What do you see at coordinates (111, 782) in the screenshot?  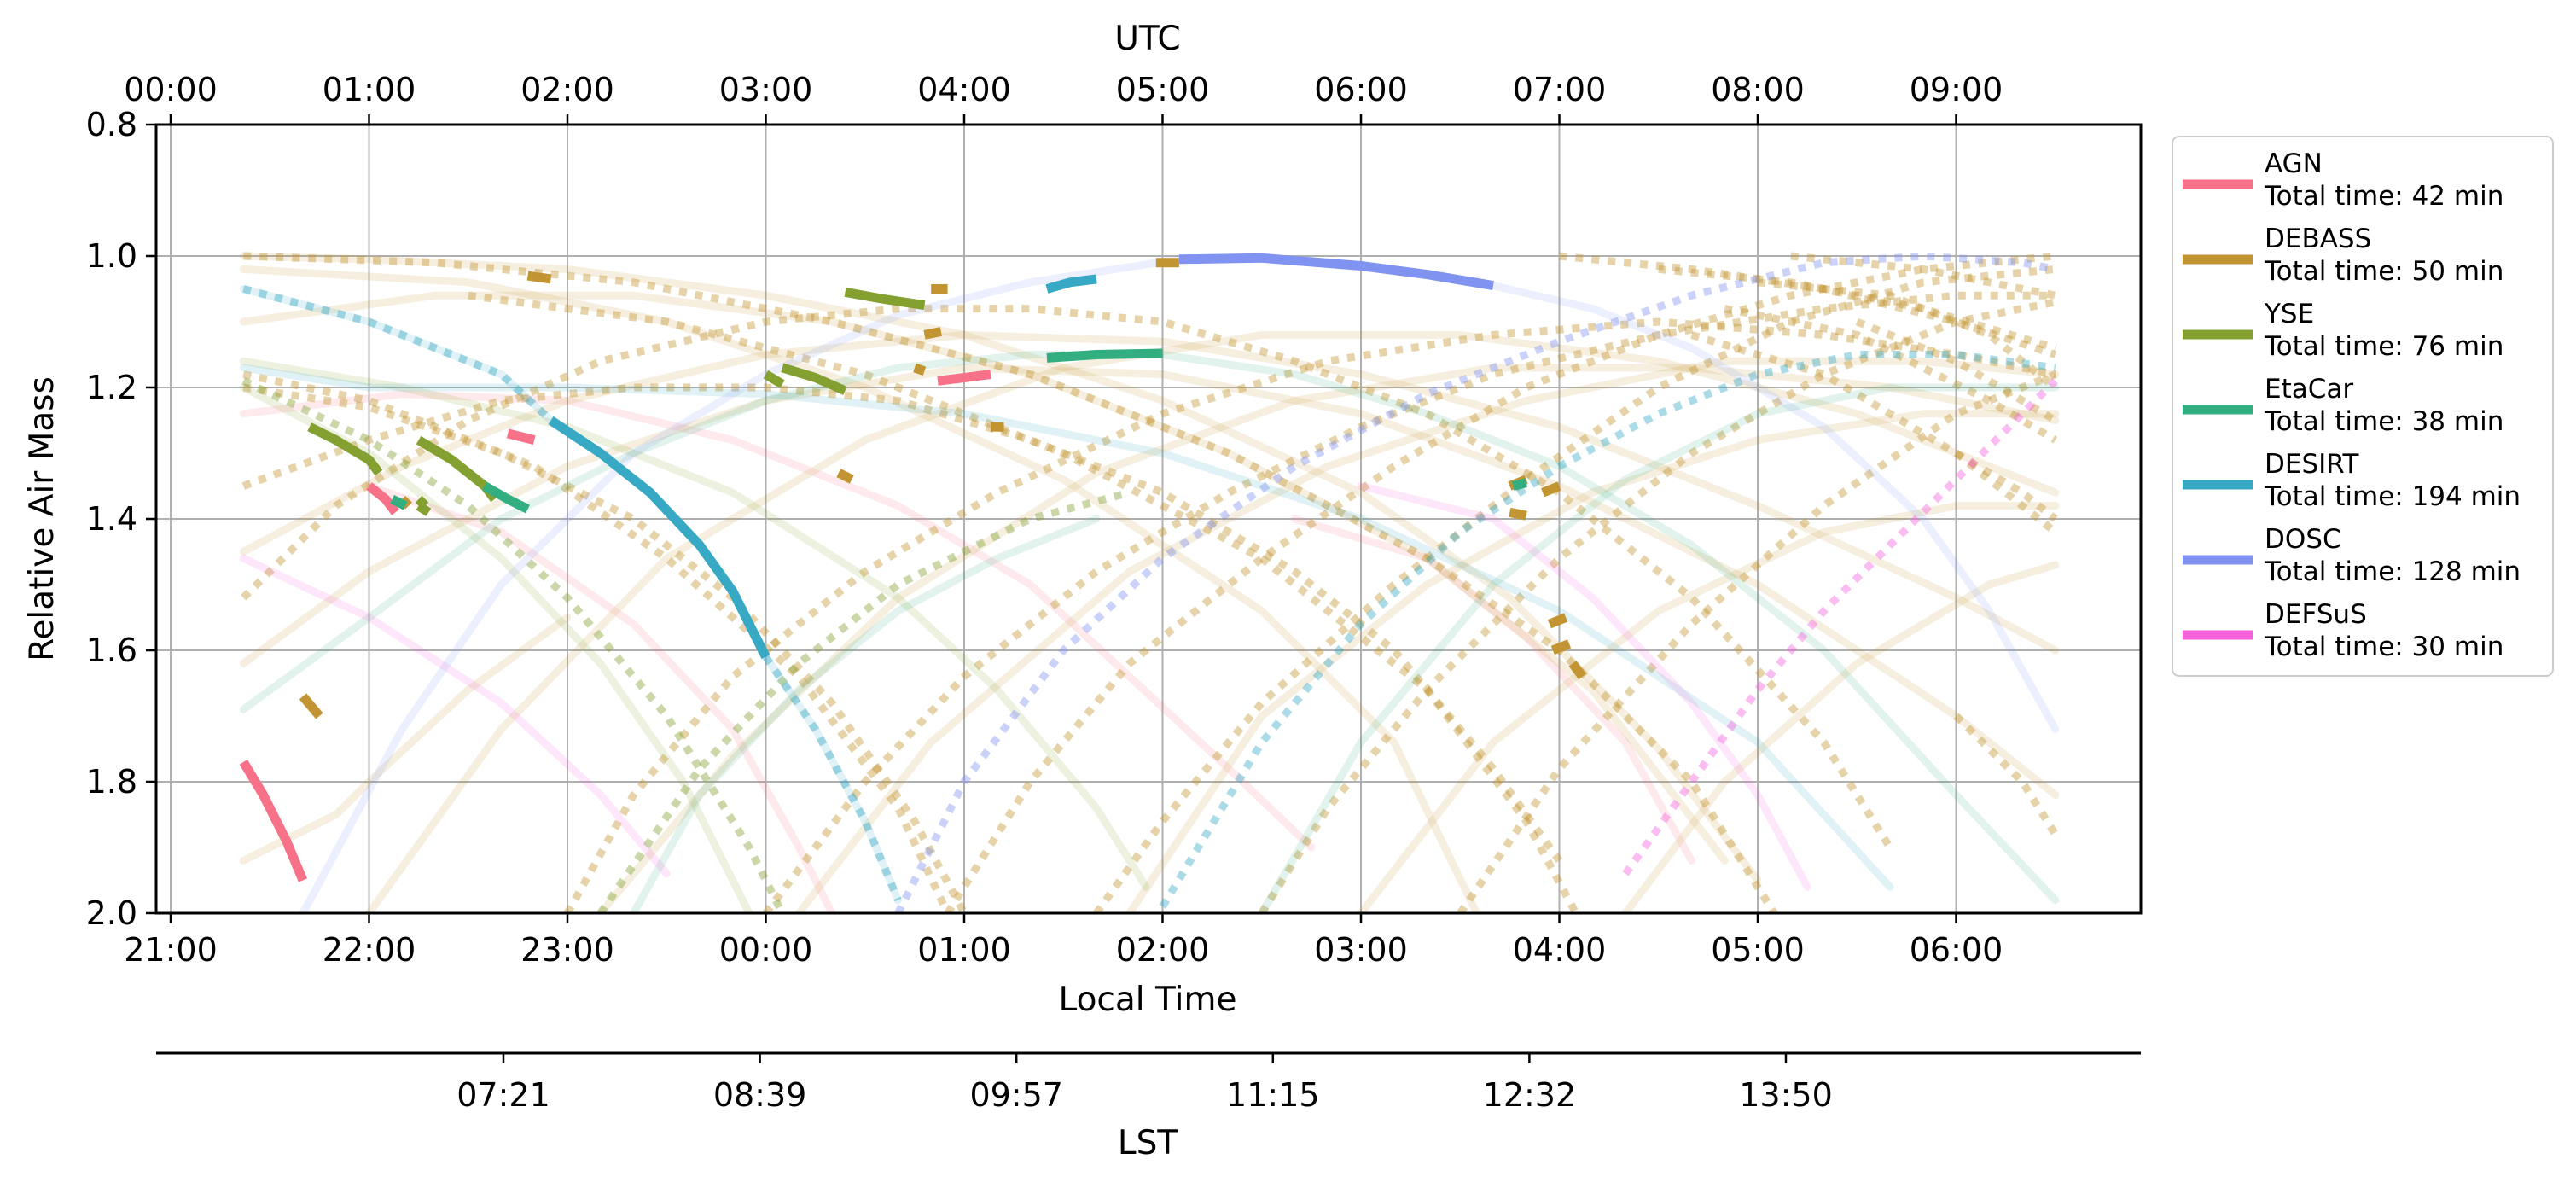 I see `y-tick-label: 1.8` at bounding box center [111, 782].